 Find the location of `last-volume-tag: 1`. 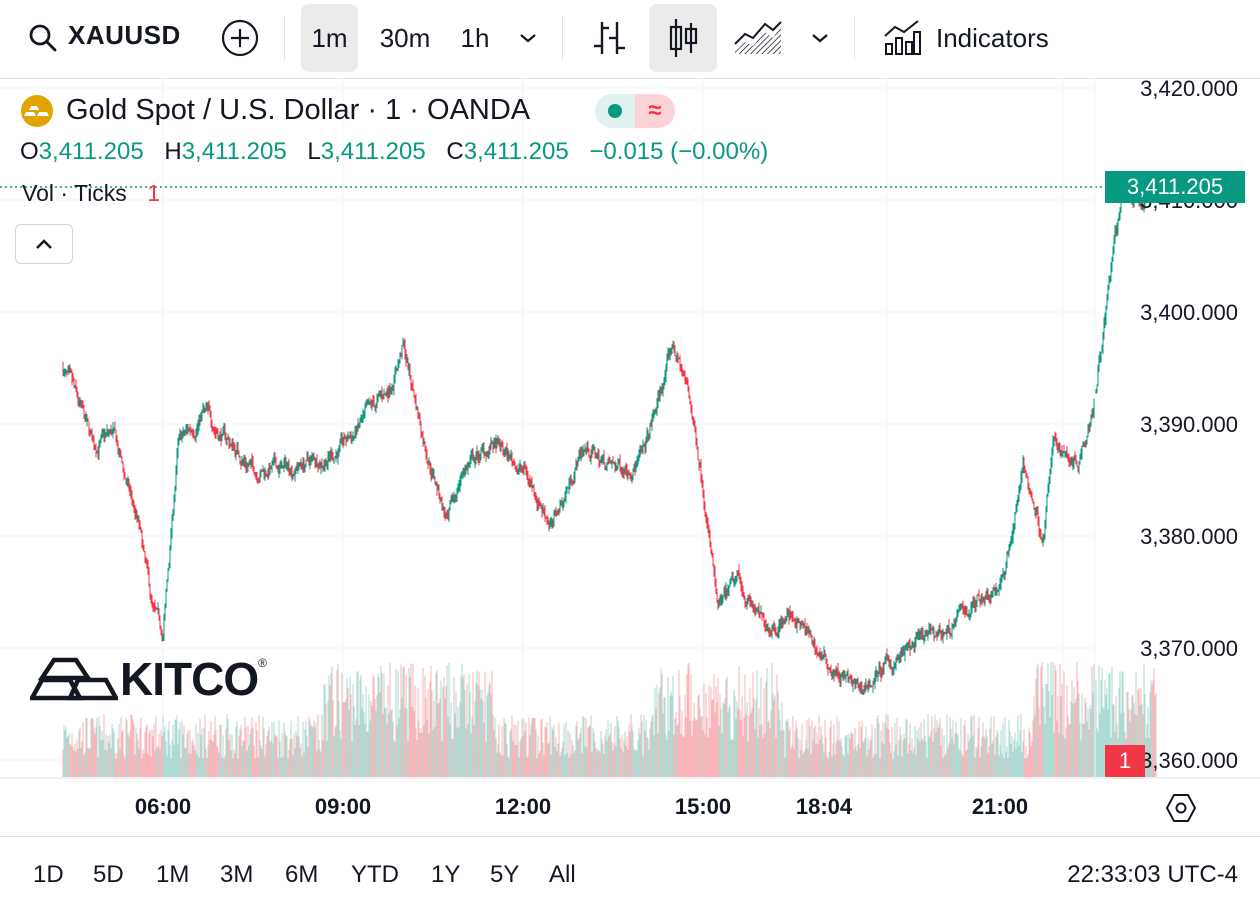

last-volume-tag: 1 is located at coordinates (1125, 761).